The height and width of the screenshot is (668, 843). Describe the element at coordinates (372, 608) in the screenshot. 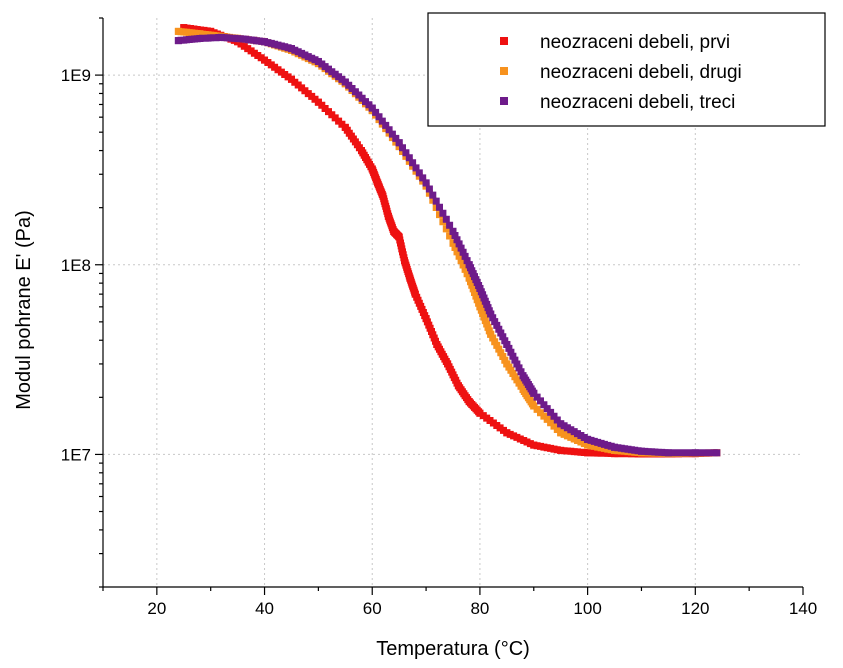

I see `x-tick-label: 60` at that location.